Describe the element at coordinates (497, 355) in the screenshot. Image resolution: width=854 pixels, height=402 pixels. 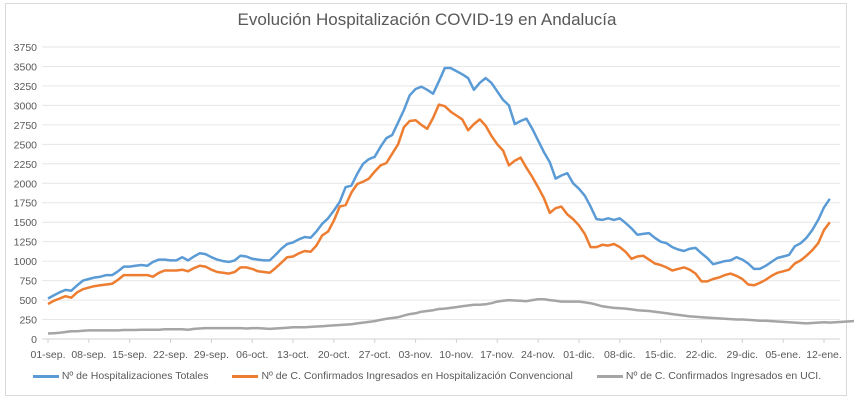
I see `x-tick-label: 17-nov.` at that location.